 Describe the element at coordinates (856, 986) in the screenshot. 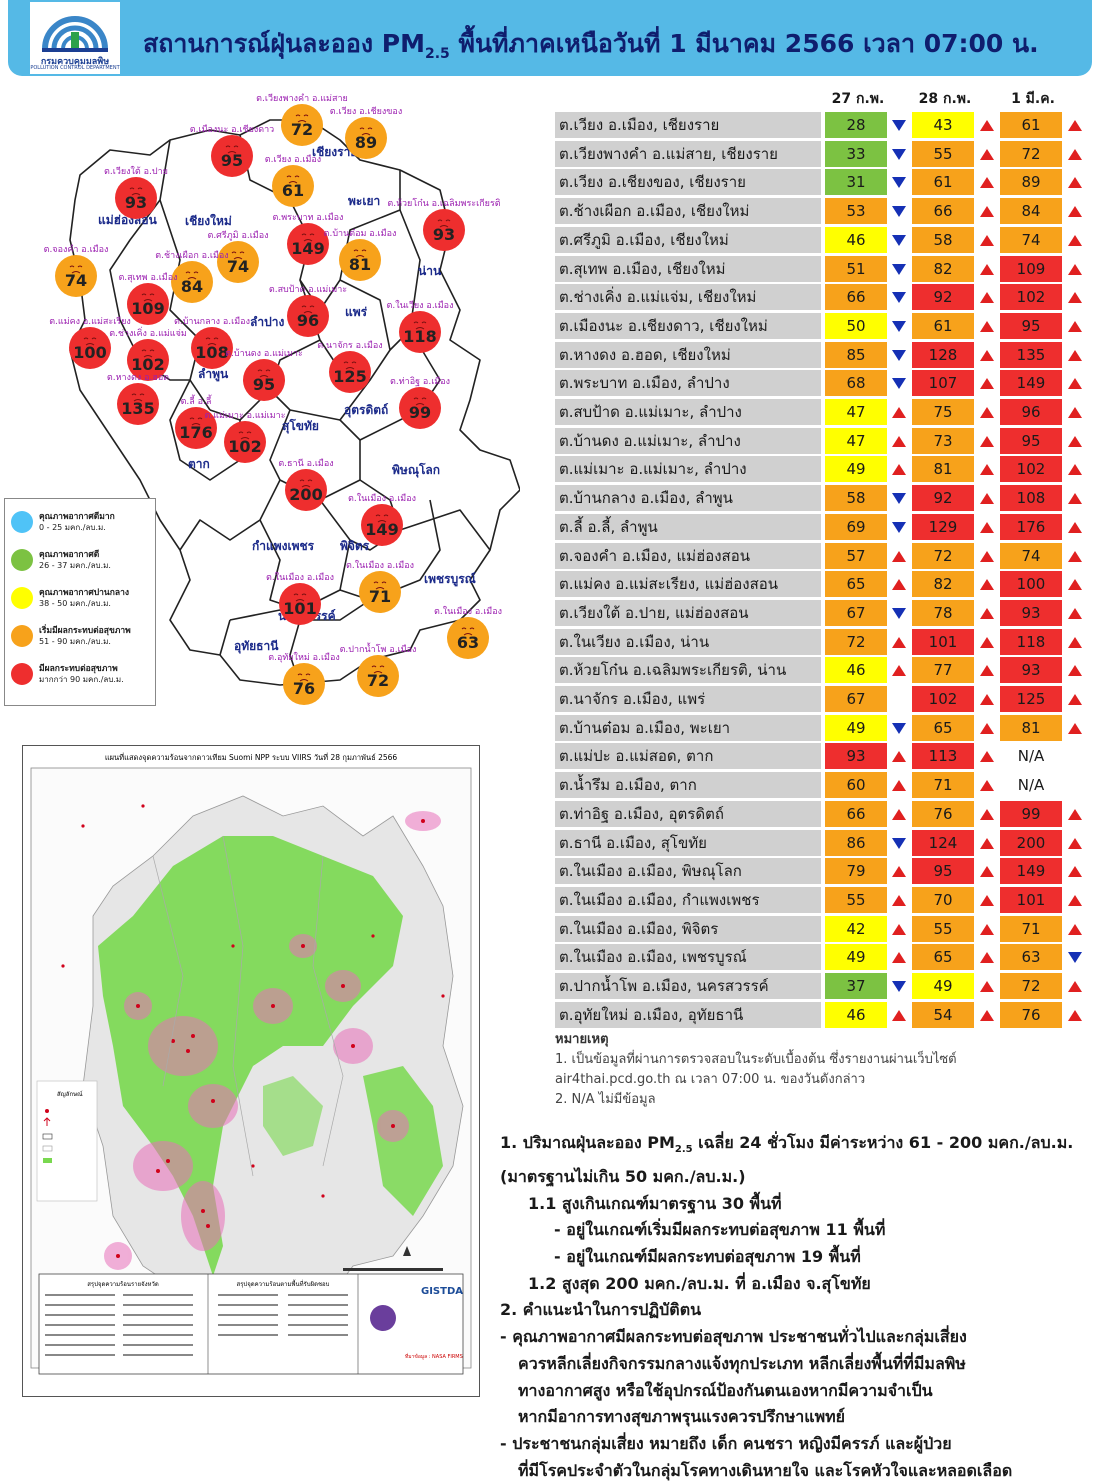

I see `pm25-value-cell: 37` at that location.